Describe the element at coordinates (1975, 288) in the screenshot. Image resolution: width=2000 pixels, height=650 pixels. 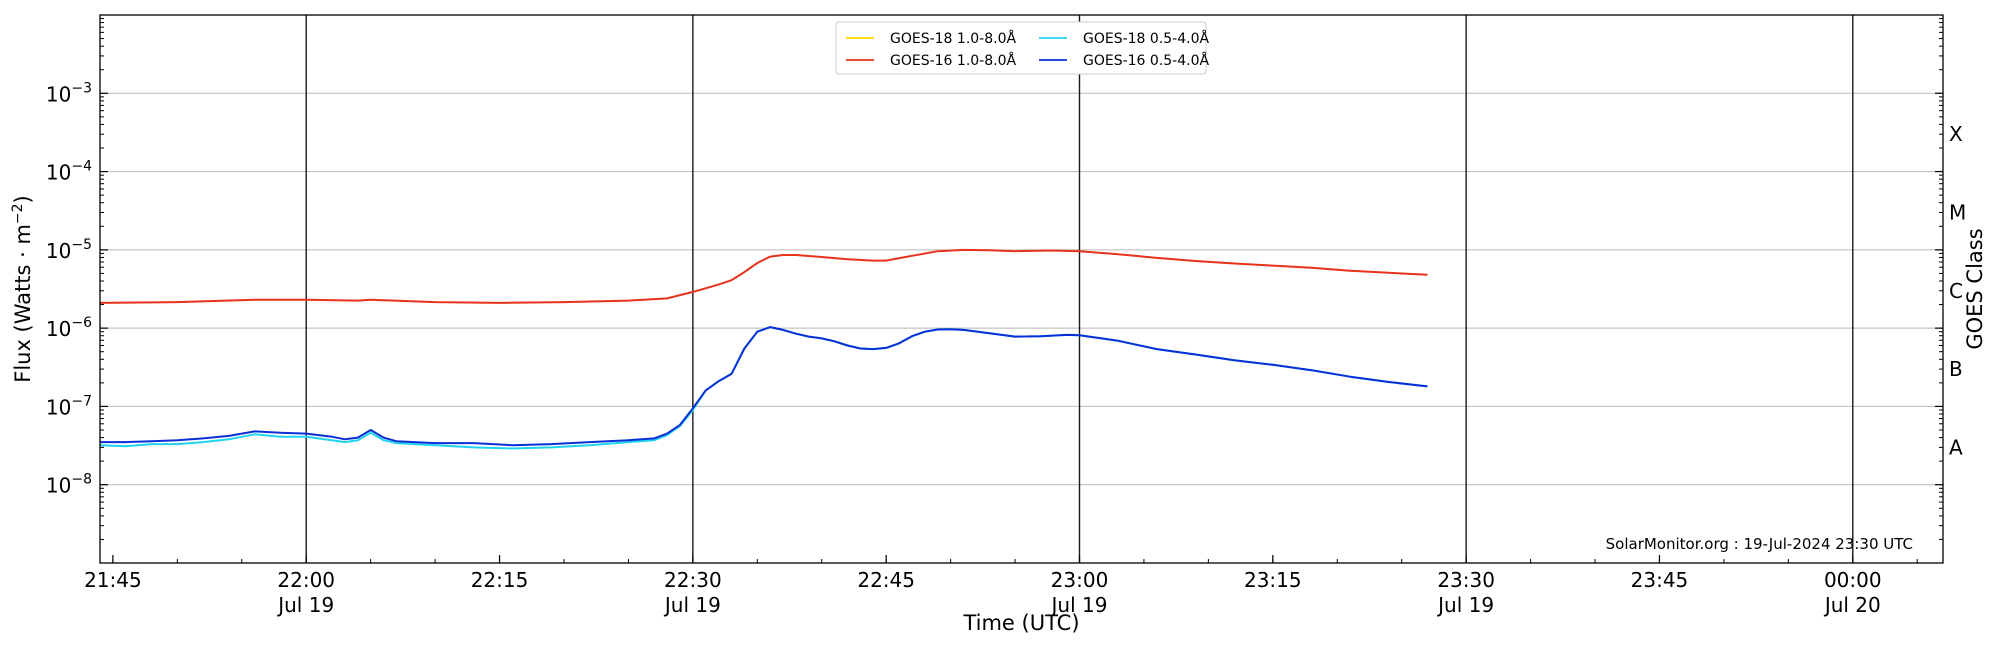
I see `goes-class-axis-title: GOES Class` at that location.